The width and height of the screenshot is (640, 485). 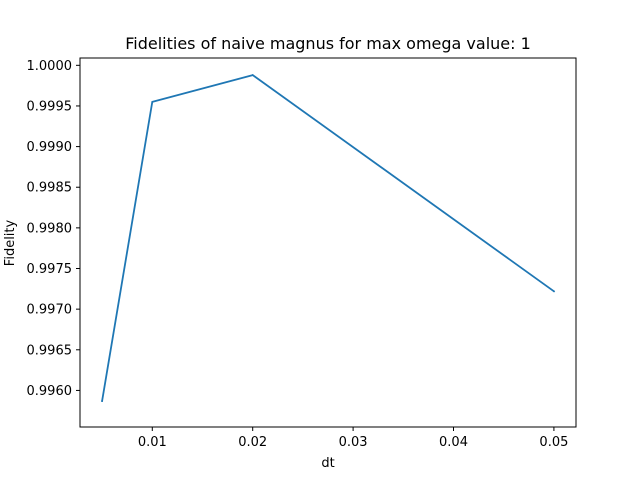 What do you see at coordinates (10, 242) in the screenshot?
I see `y-axis-label: Fidelity` at bounding box center [10, 242].